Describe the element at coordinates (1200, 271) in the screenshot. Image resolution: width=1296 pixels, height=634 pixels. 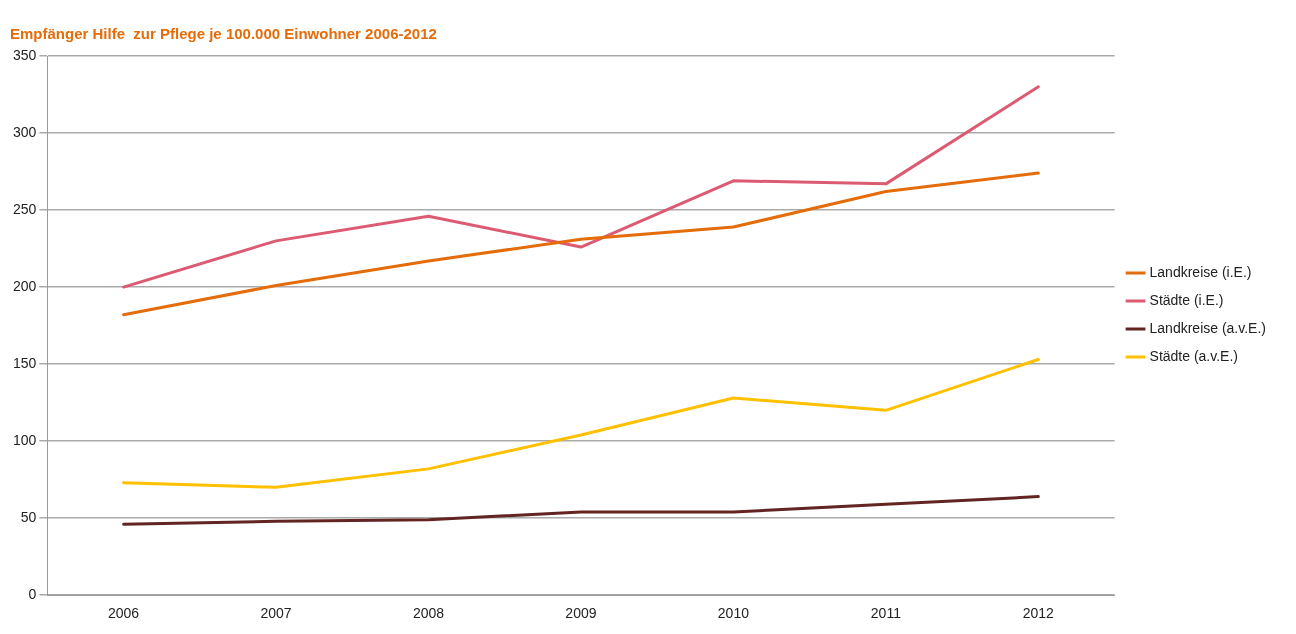
I see `legend-label: Landkreise (i.E.)` at that location.